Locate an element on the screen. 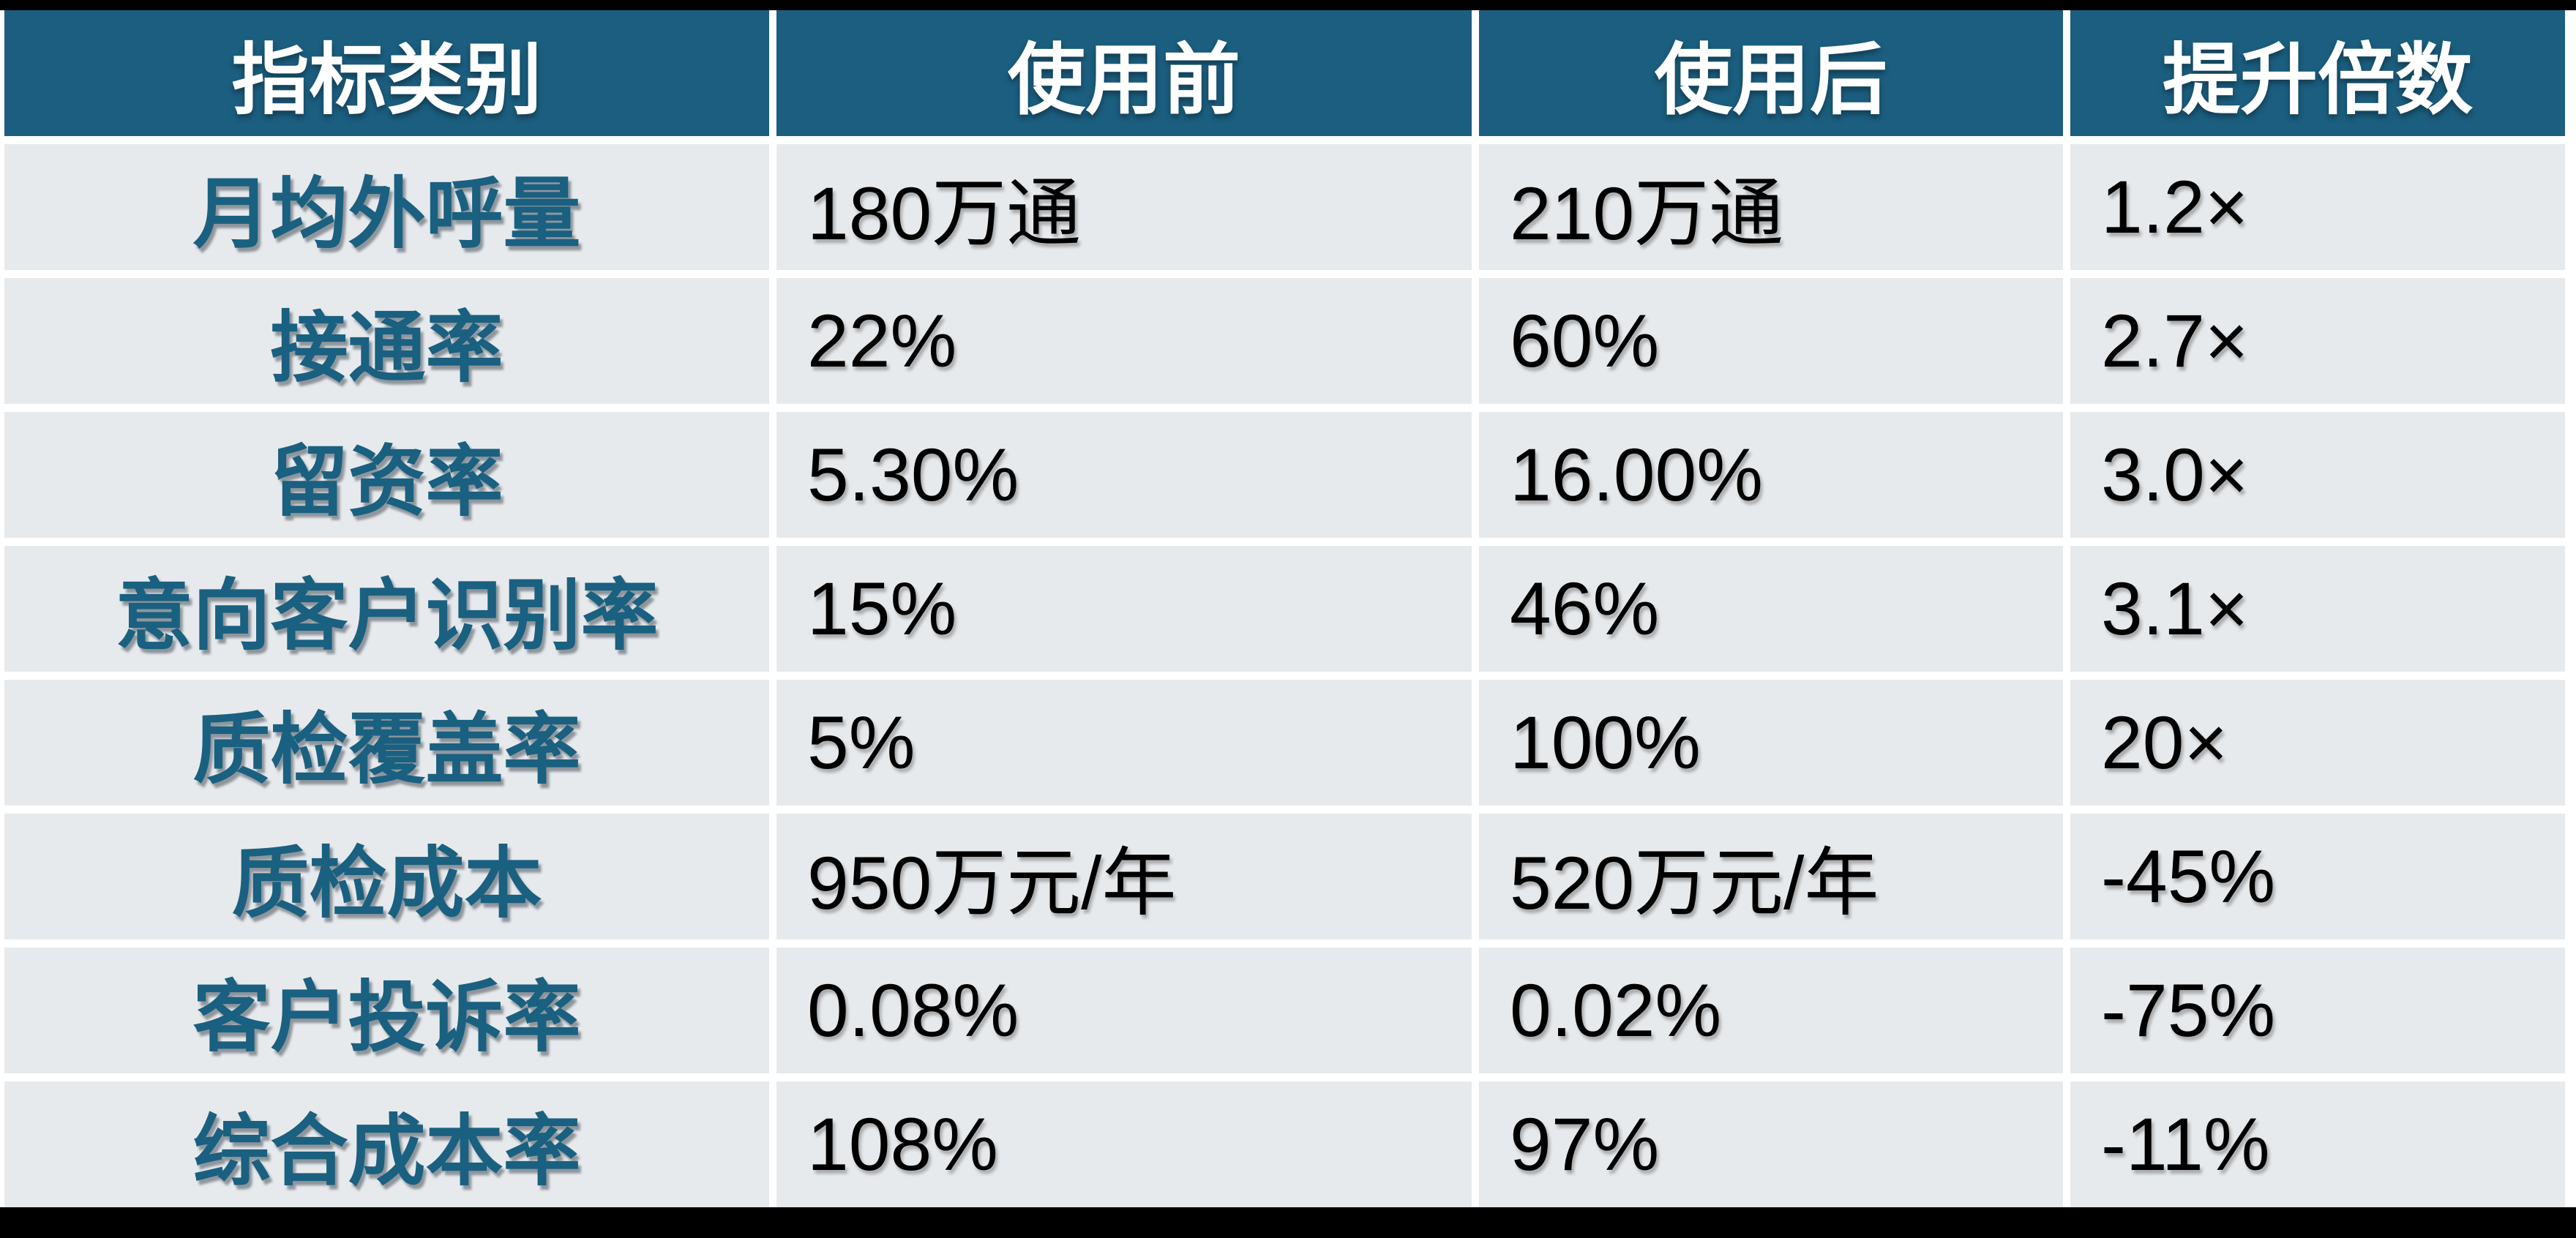  category-cell: 质检成本 is located at coordinates (386, 876).